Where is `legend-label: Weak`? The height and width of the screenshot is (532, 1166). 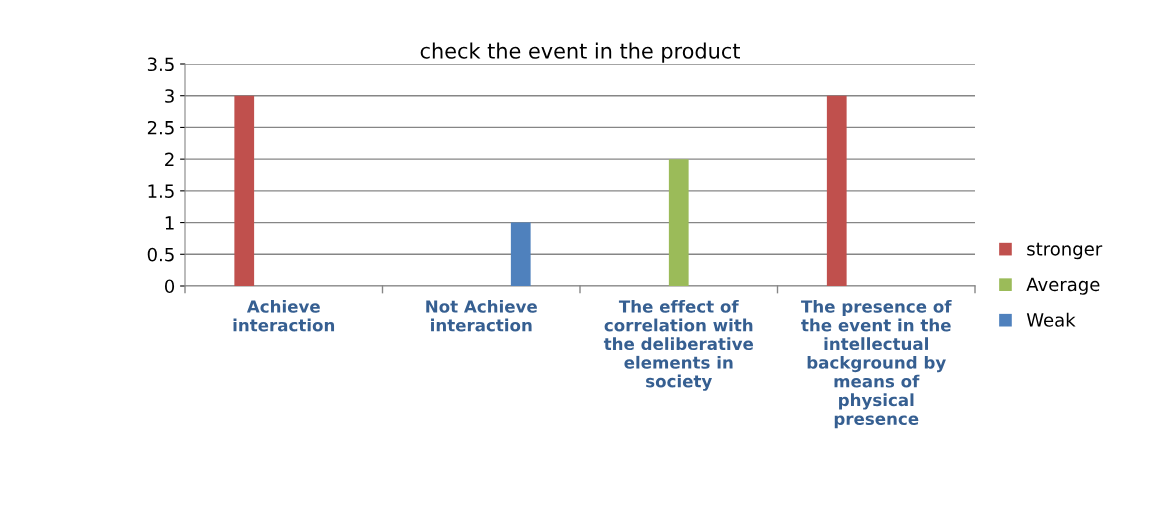
legend-label: Weak is located at coordinates (1051, 319).